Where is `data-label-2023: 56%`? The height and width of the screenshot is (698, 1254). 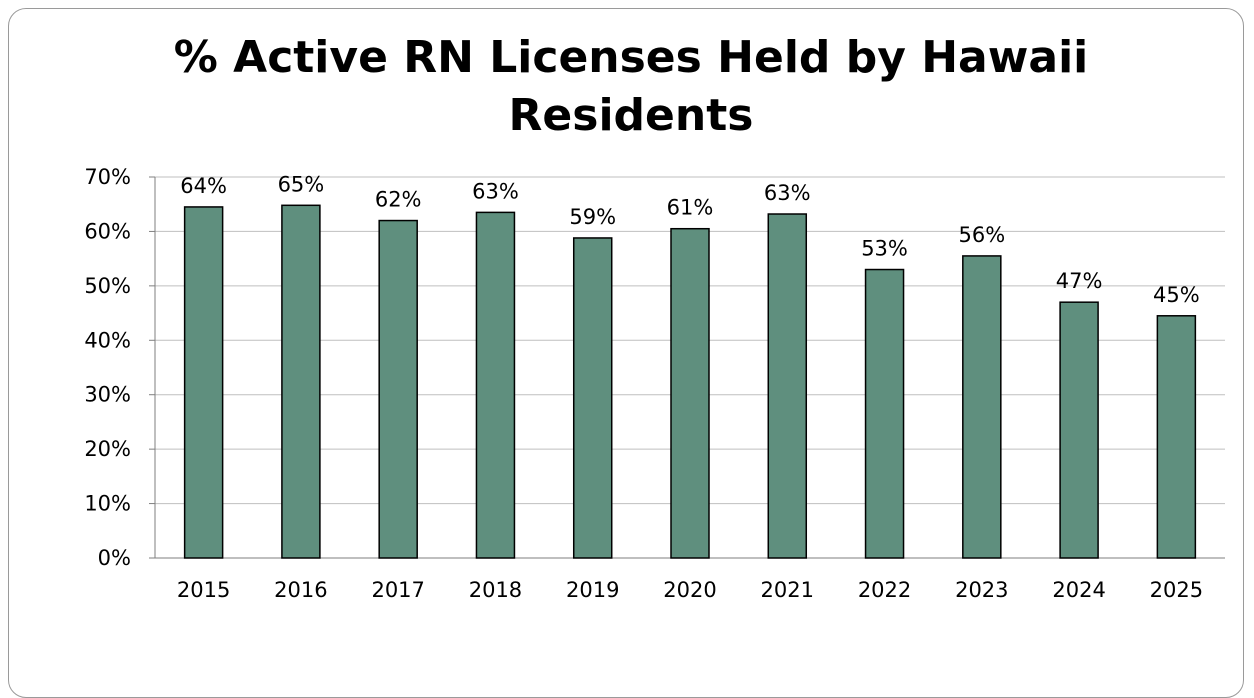 data-label-2023: 56% is located at coordinates (981, 235).